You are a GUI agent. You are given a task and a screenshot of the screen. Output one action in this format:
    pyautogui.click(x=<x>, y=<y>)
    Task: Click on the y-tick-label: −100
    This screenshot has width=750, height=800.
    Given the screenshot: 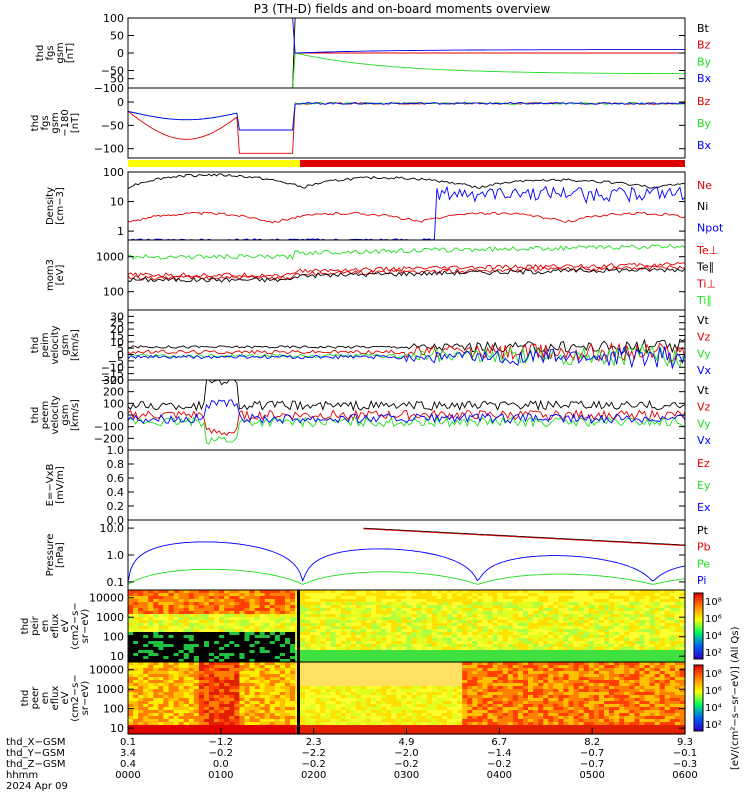 What is the action you would take?
    pyautogui.click(x=109, y=88)
    